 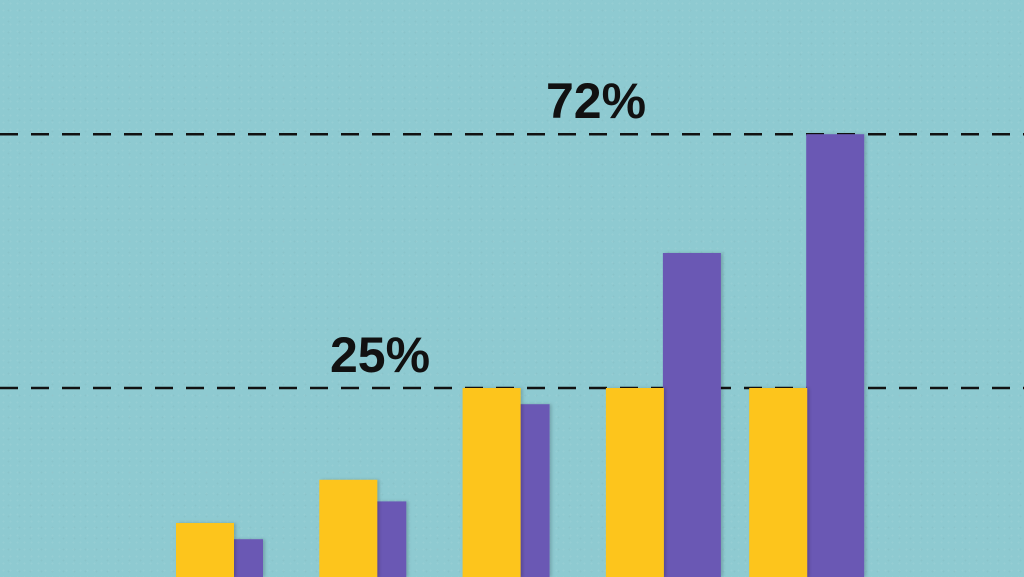 What do you see at coordinates (380, 355) in the screenshot?
I see `reference-label-25-percent: 25%` at bounding box center [380, 355].